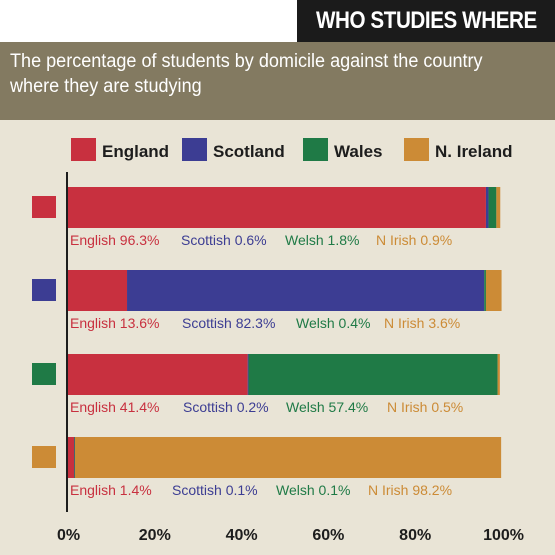 The image size is (555, 555). Describe the element at coordinates (328, 535) in the screenshot. I see `x-tick-label-3: 60%` at that location.